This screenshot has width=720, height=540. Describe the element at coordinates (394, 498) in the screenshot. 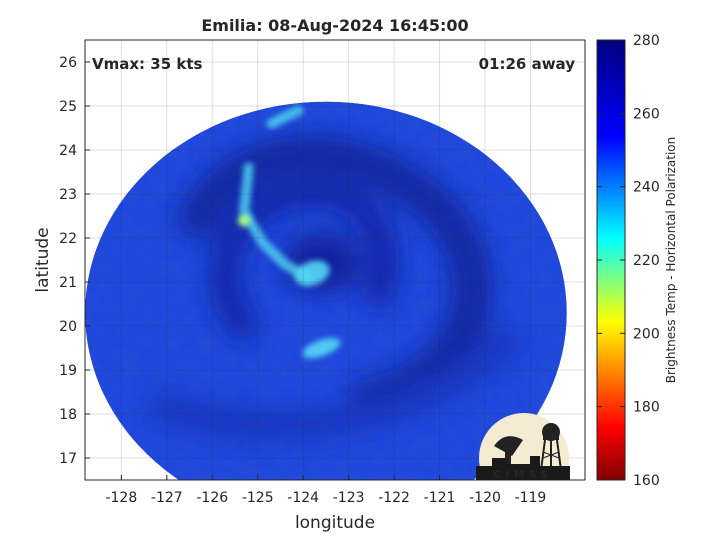

I see `x-tick-label: -122` at that location.